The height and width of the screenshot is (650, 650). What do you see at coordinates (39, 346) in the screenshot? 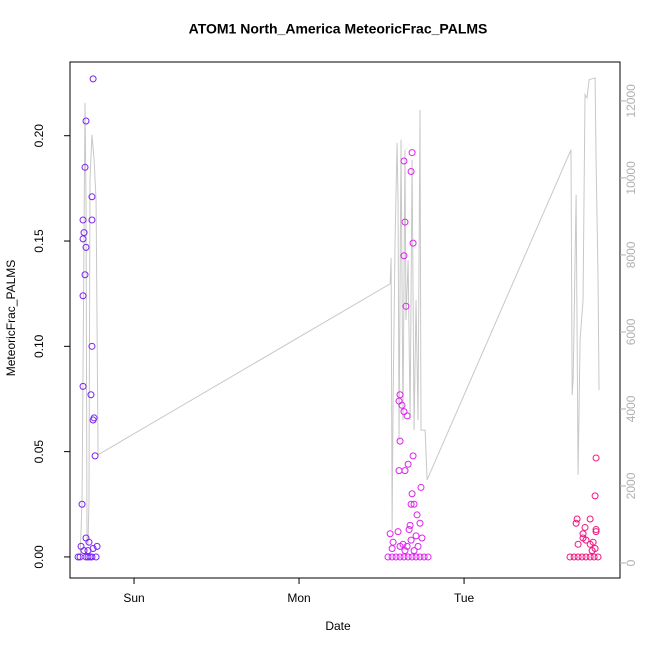
I see `y-tick-label: 0.10` at bounding box center [39, 346].